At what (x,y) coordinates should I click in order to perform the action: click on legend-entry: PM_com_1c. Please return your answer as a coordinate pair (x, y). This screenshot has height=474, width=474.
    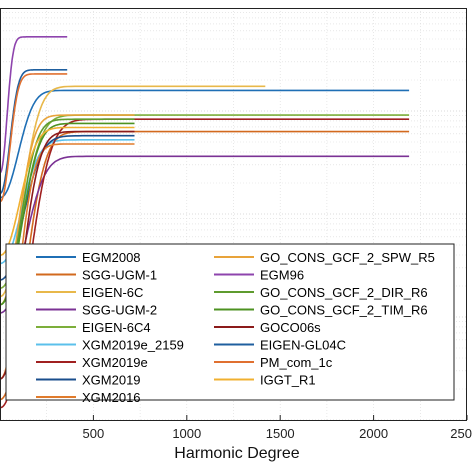
    Looking at the image, I should click on (296, 362).